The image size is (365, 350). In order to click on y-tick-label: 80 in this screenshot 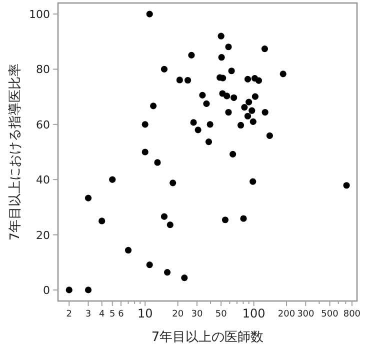, I will do `click(43, 69)`.